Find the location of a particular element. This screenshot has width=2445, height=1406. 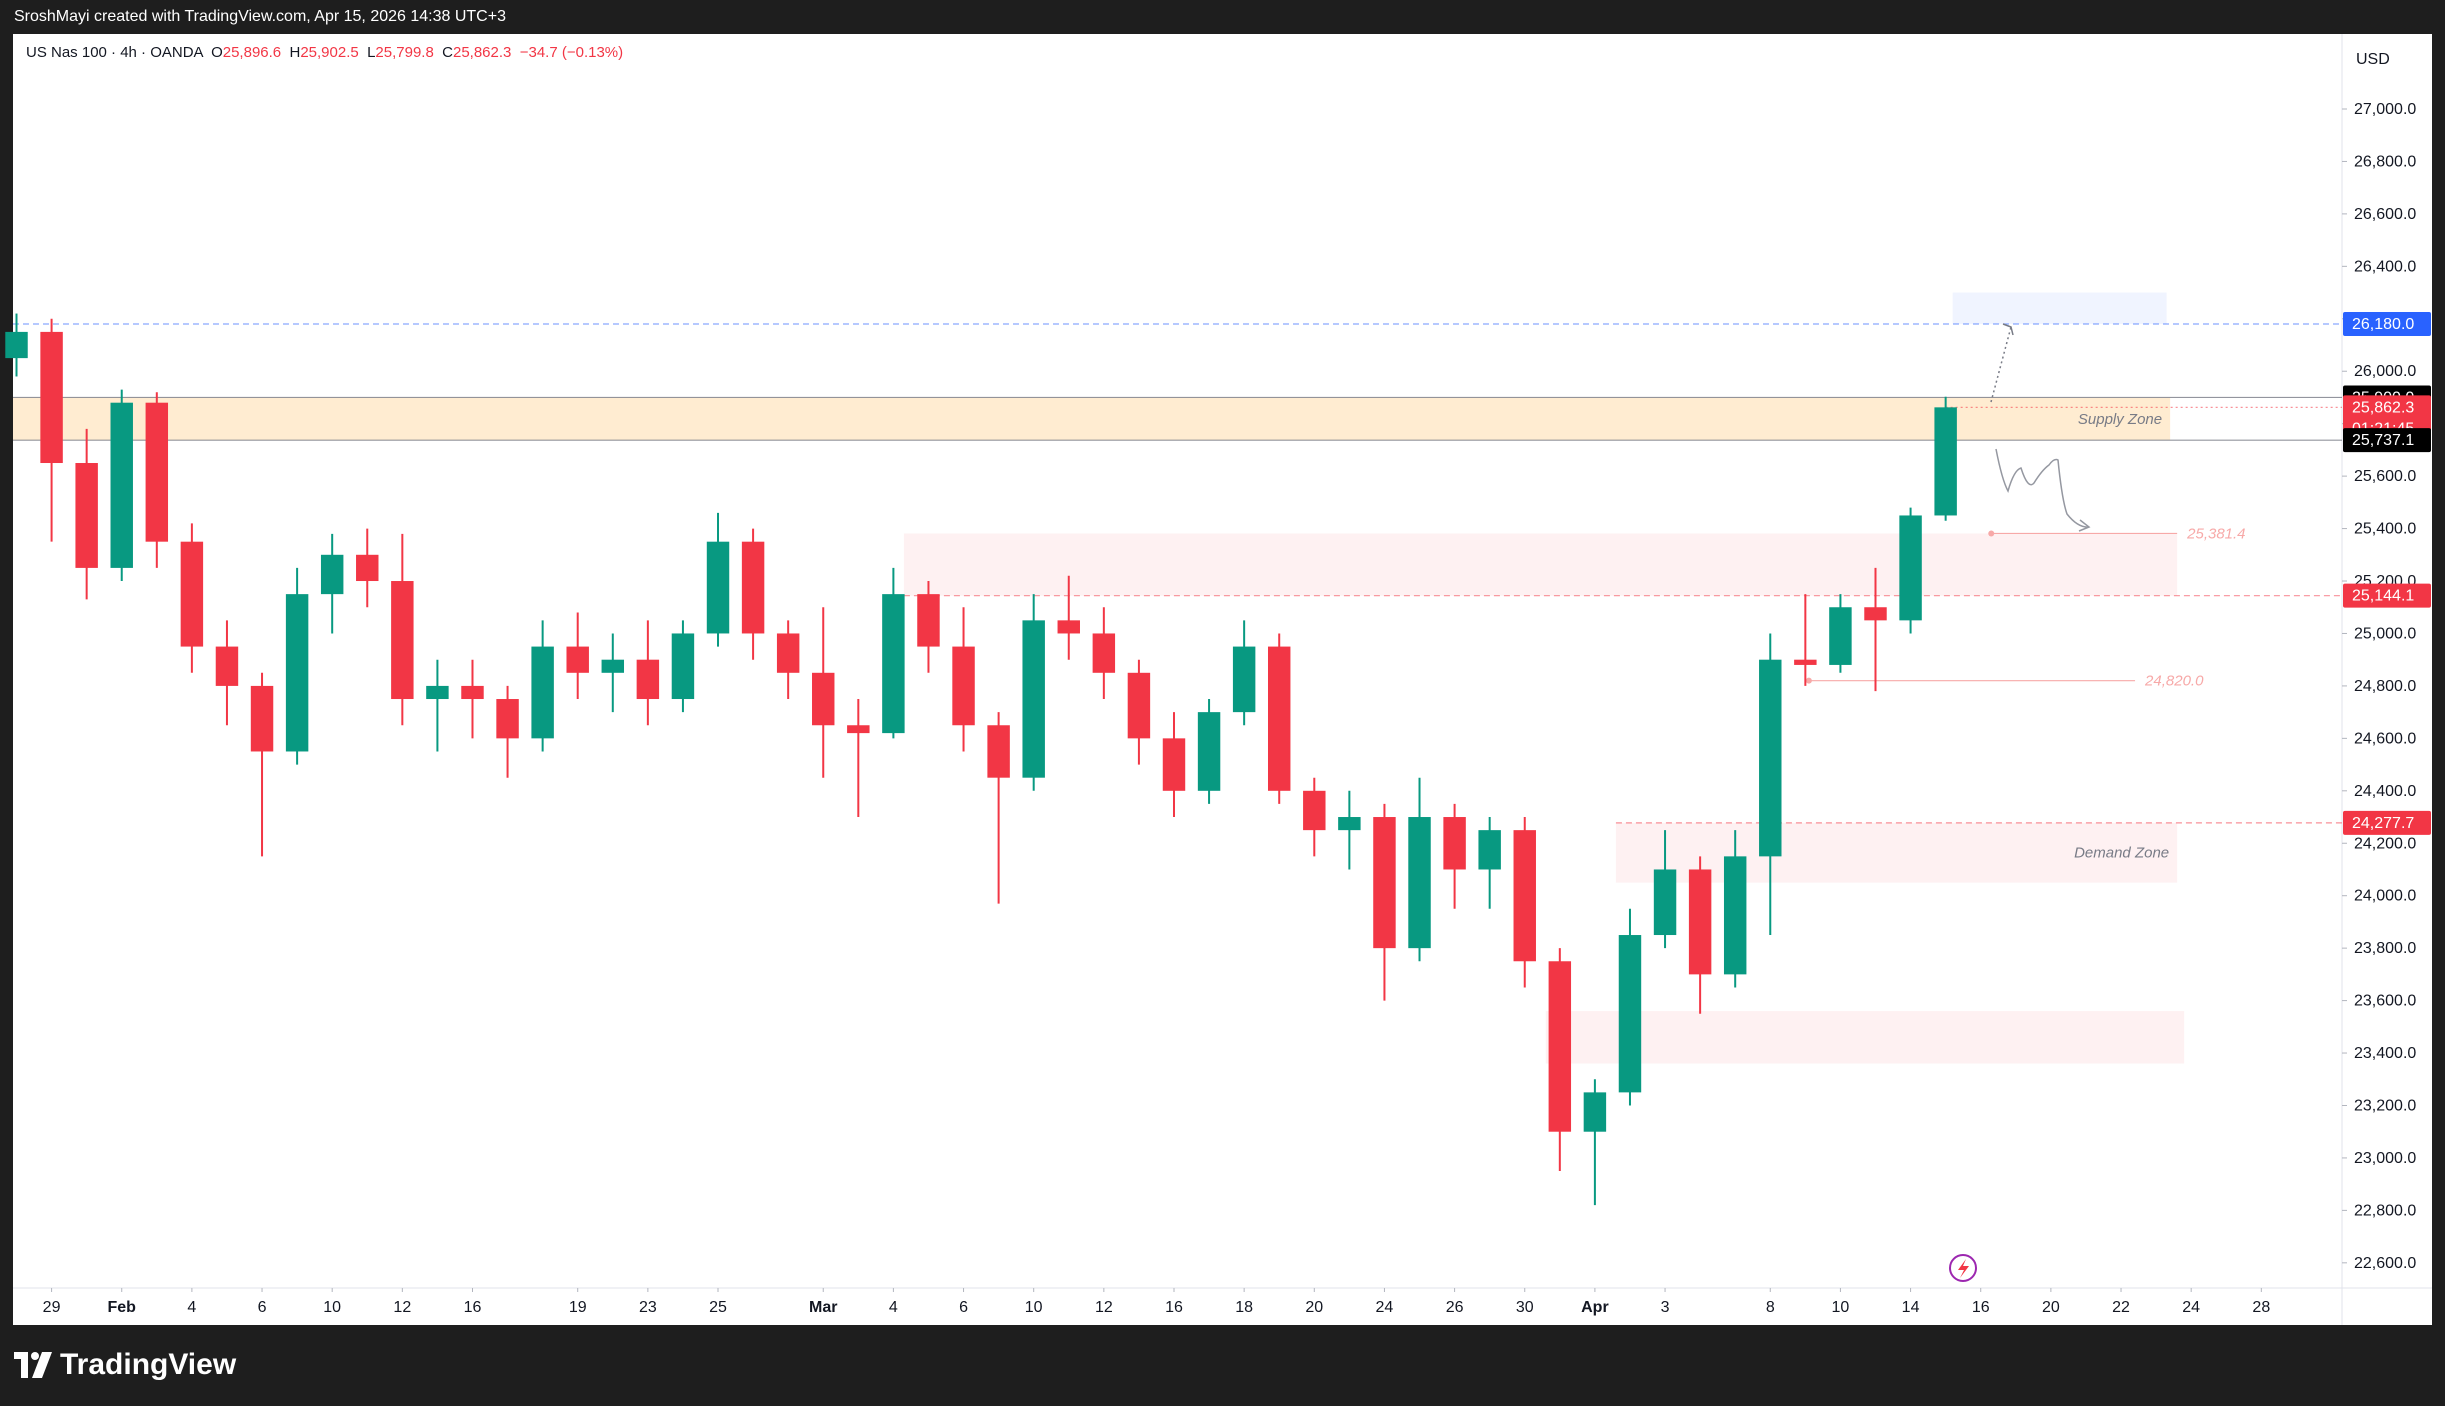

y-tick-label: 24,800.0 is located at coordinates (2385, 686).